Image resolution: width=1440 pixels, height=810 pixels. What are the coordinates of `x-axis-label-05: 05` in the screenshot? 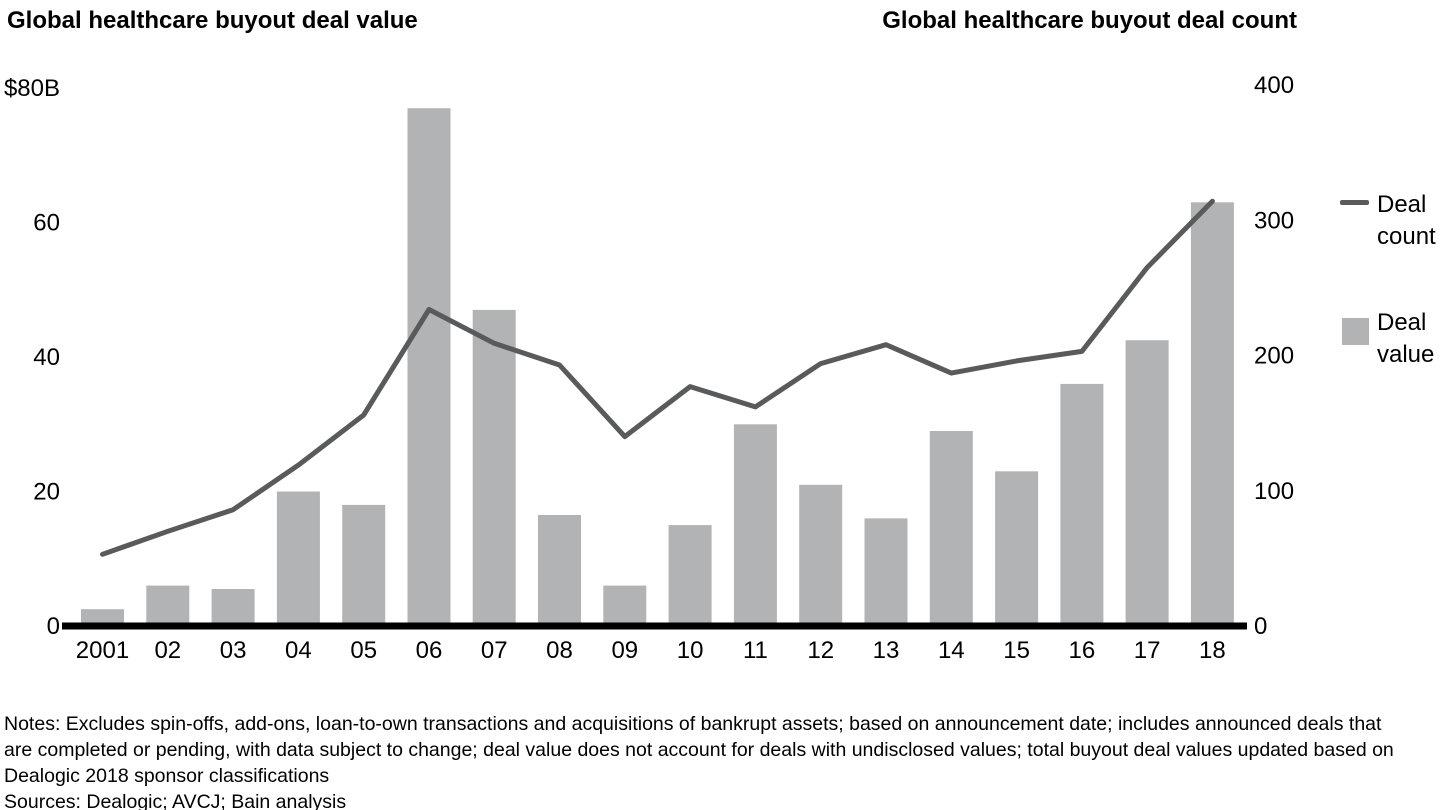 It's located at (363, 650).